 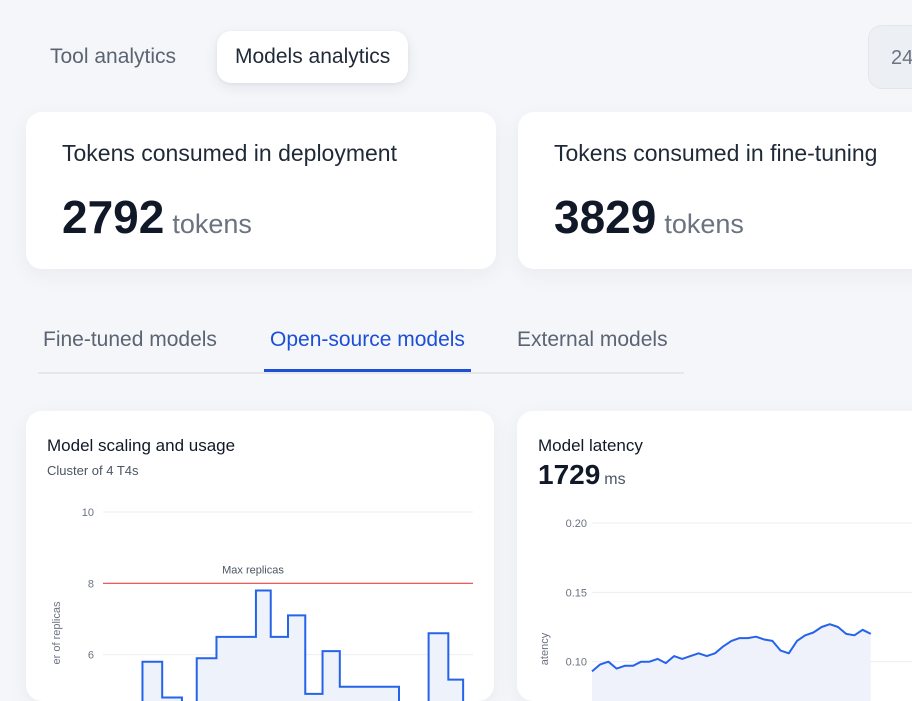 I want to click on tab-fine-tuned-models: Fine-tuned models, so click(x=130, y=339).